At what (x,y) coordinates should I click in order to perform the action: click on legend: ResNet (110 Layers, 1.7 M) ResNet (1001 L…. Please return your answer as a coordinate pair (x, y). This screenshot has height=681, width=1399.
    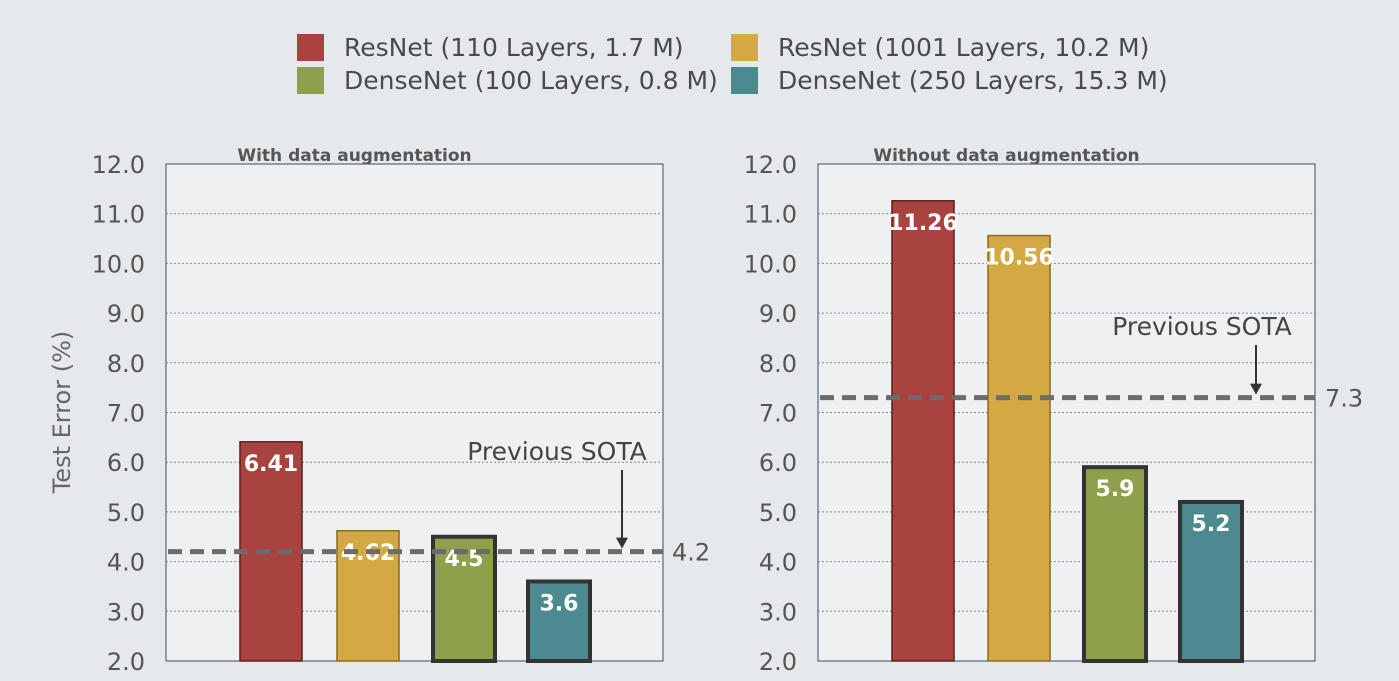
    Looking at the image, I should click on (732, 64).